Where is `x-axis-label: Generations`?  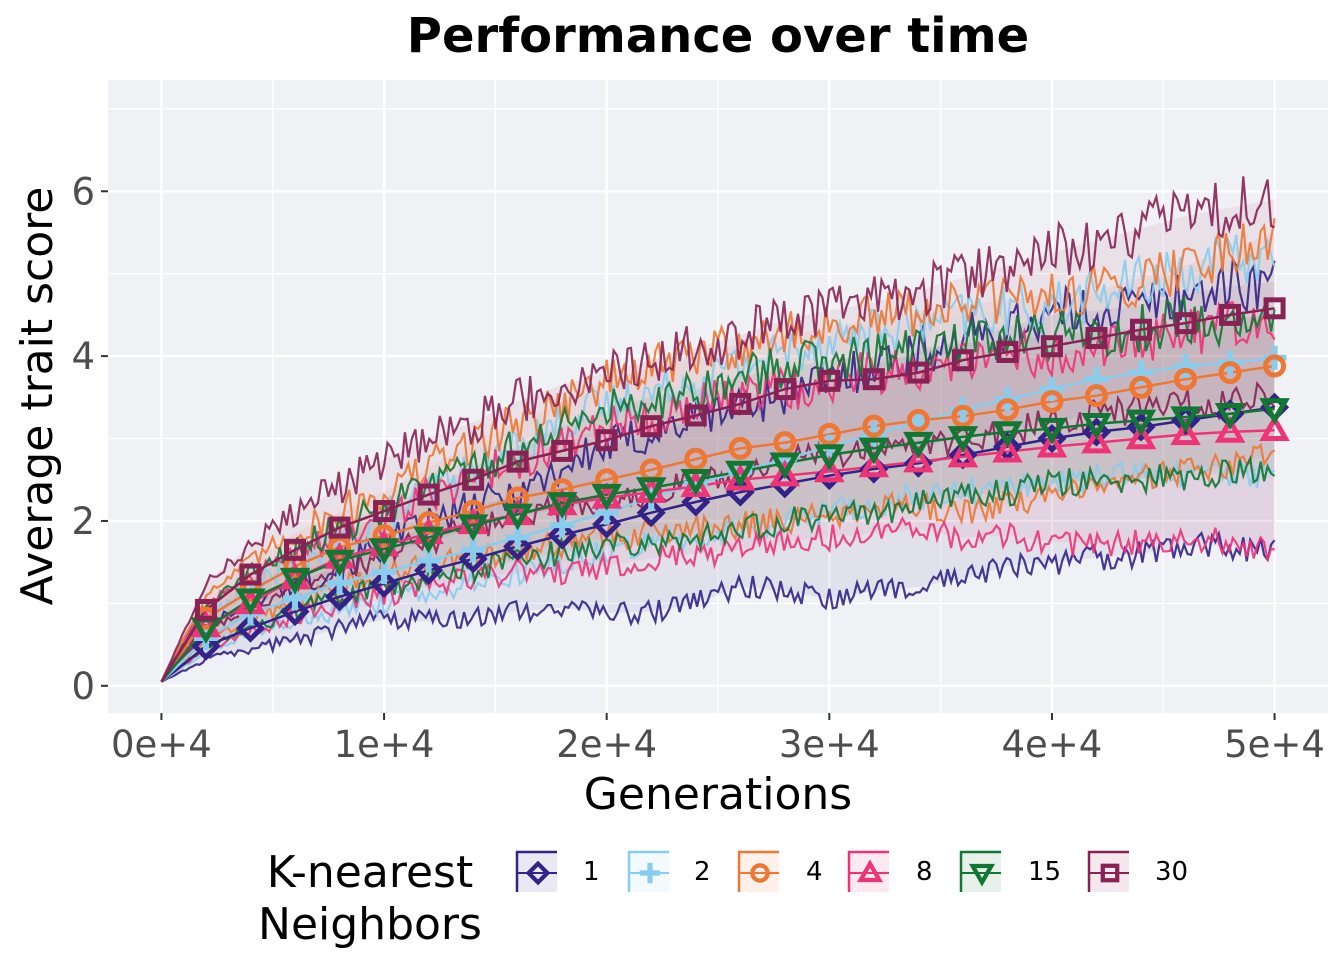
x-axis-label: Generations is located at coordinates (718, 794).